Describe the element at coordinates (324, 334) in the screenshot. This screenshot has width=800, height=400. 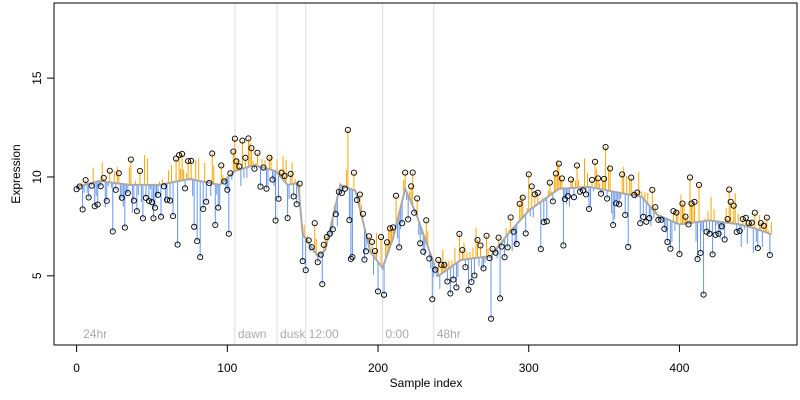
I see `phase-label-2: 12:00` at that location.